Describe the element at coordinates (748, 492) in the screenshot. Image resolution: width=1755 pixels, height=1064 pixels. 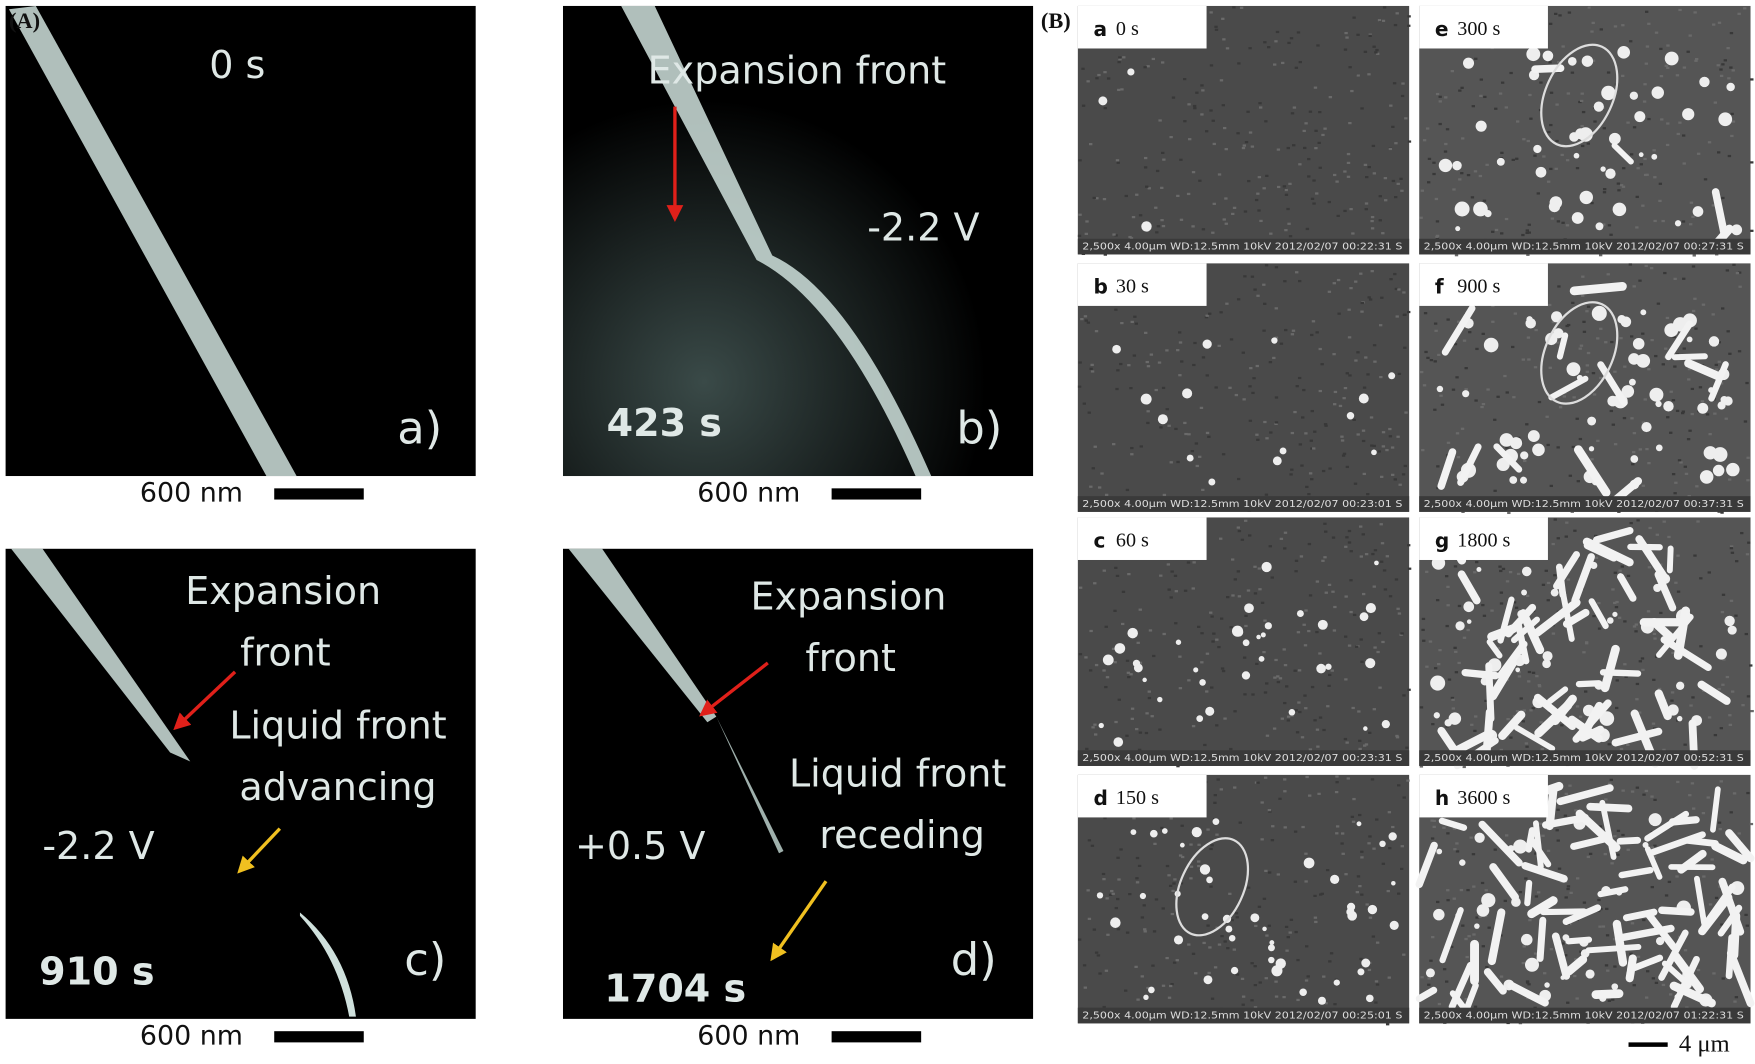
I see `scale-bar-label: 600 nm` at that location.